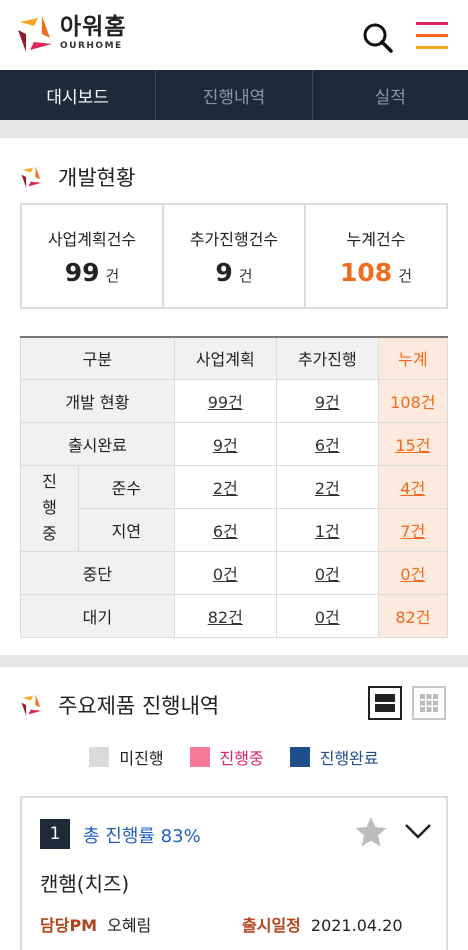 This screenshot has width=468, height=950. I want to click on table-row: 출시완료 9건 6건 15건, so click(234, 443).